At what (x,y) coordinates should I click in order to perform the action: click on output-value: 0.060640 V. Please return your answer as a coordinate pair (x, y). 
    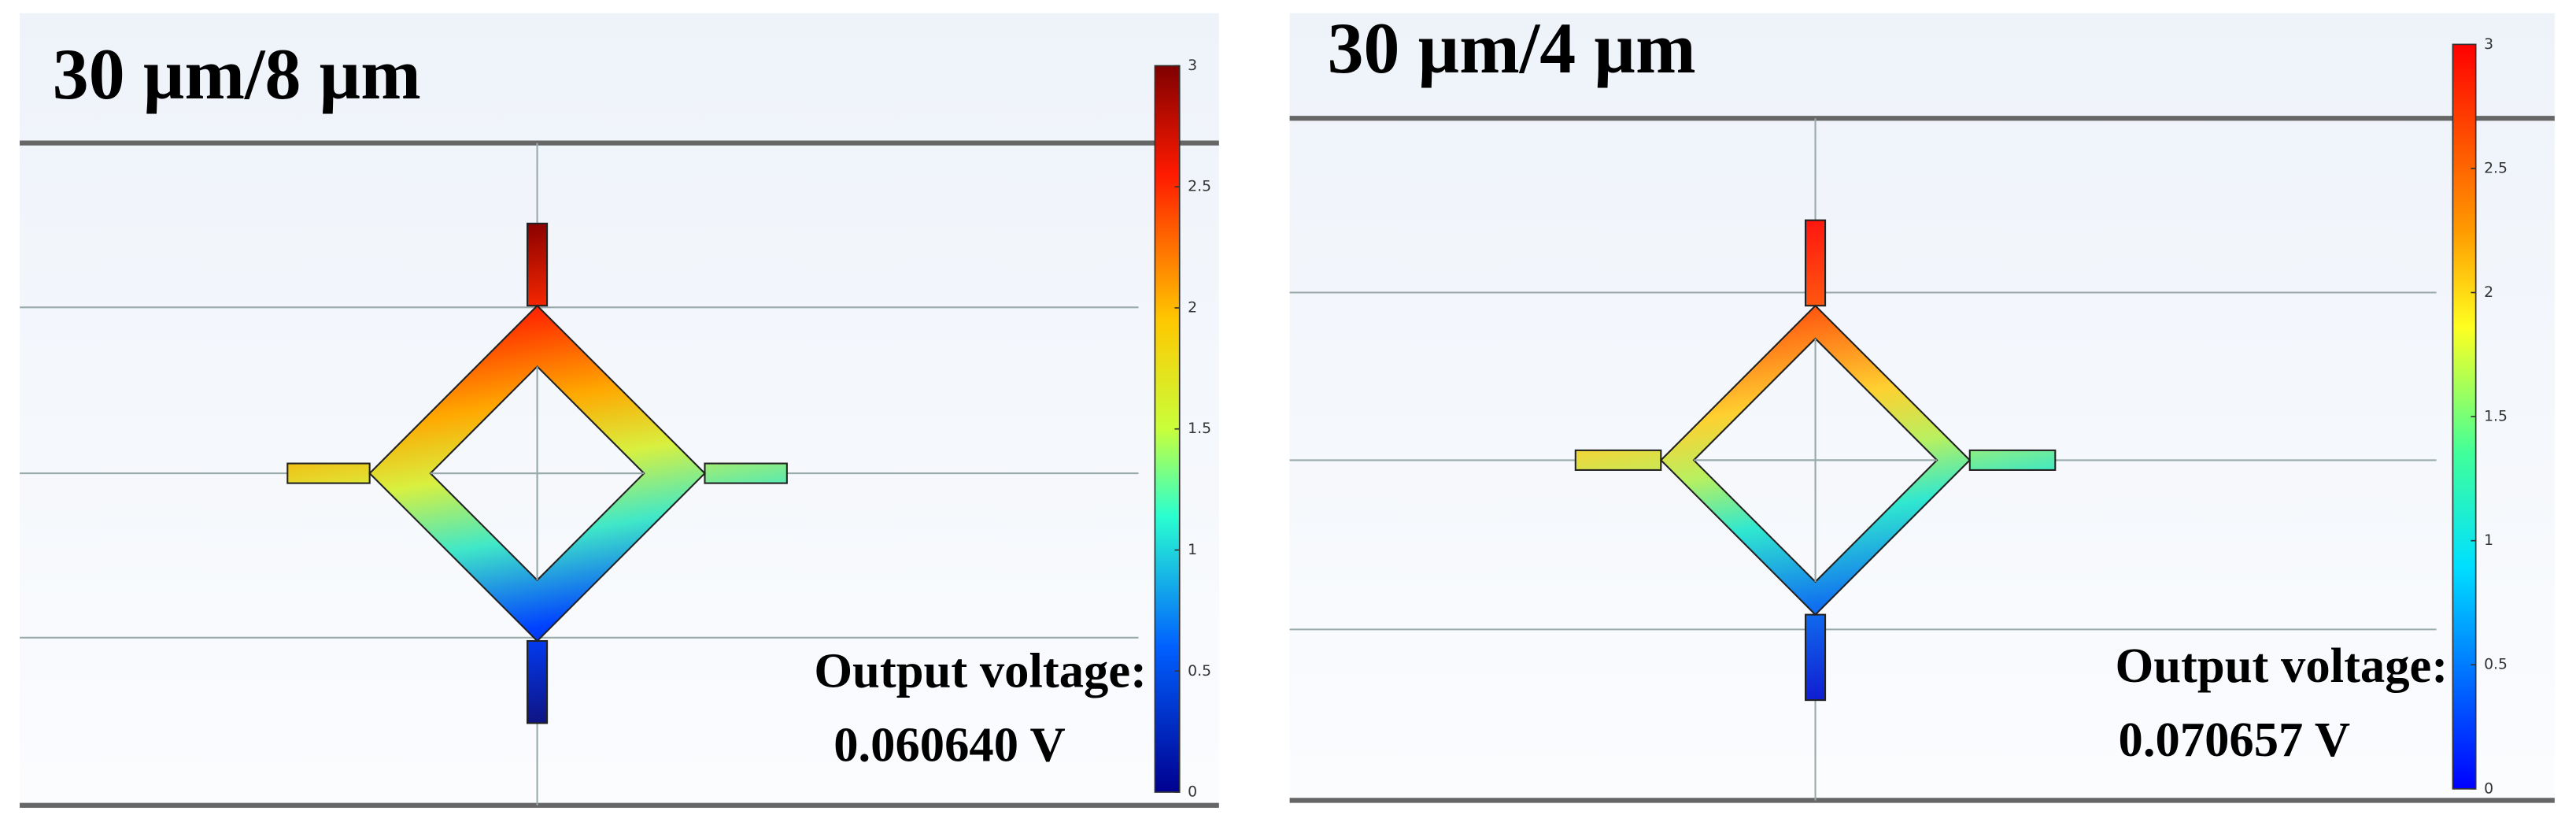
    Looking at the image, I should click on (949, 744).